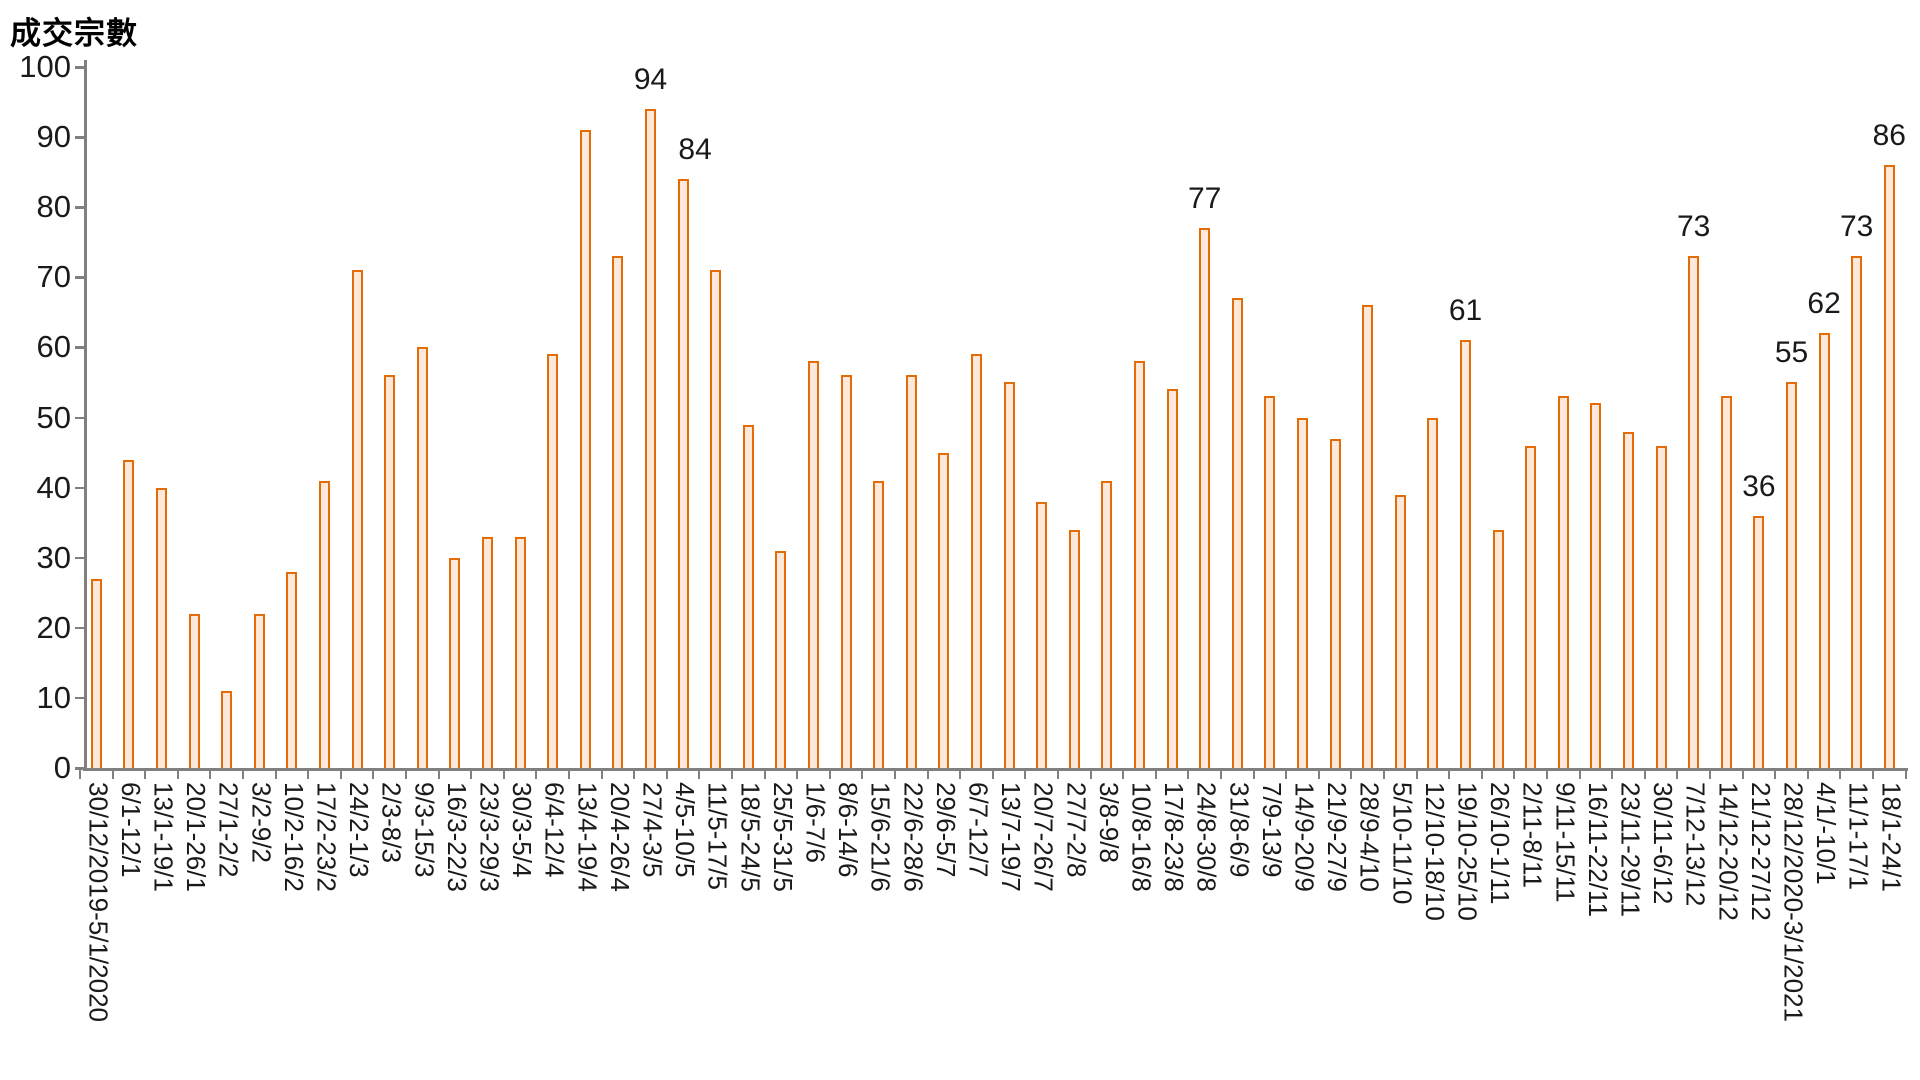 This screenshot has width=1920, height=1080. I want to click on x-axis-label: 21/9-27/9, so click(1337, 837).